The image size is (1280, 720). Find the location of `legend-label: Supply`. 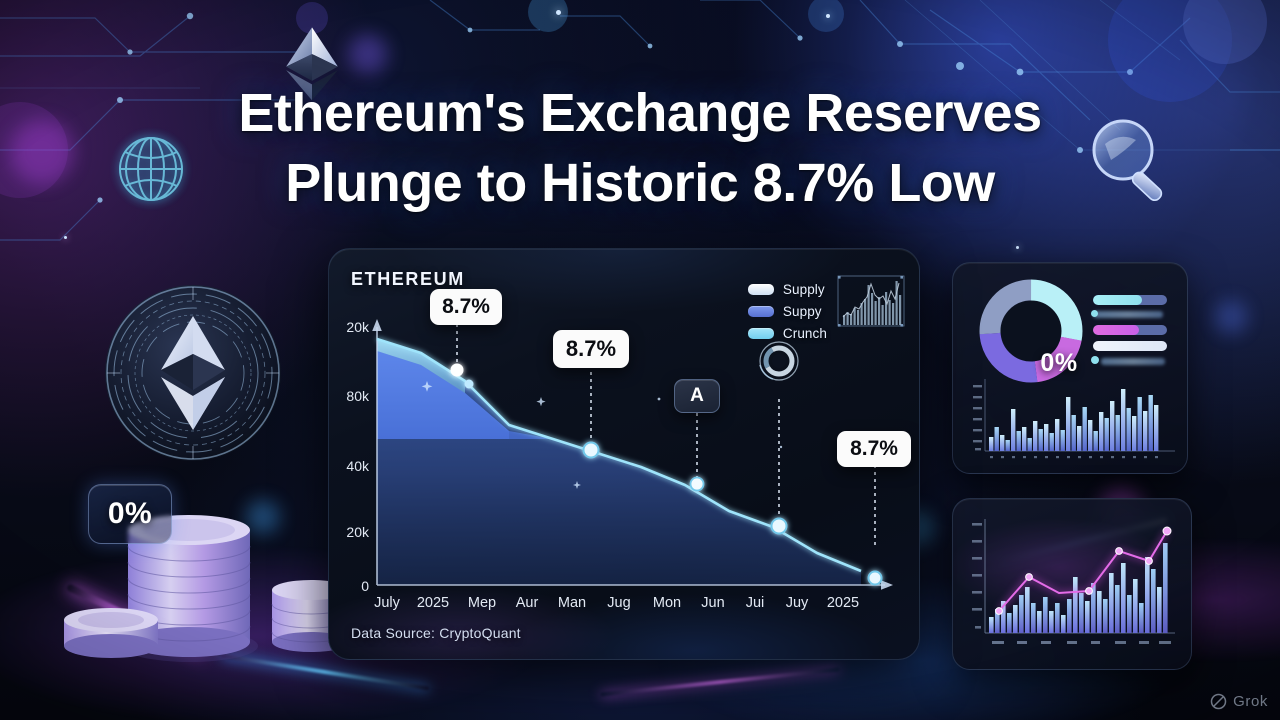

legend-label: Supply is located at coordinates (803, 289).